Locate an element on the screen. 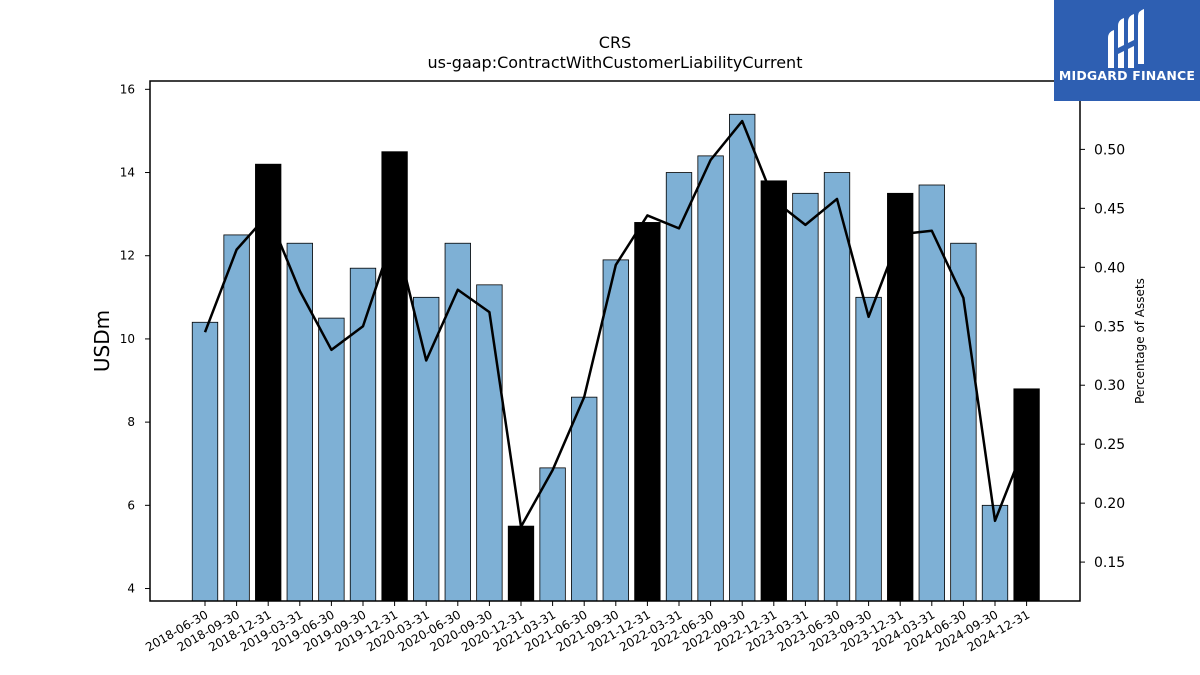 This screenshot has height=675, width=1200. left-tick-label: 12 is located at coordinates (127, 256).